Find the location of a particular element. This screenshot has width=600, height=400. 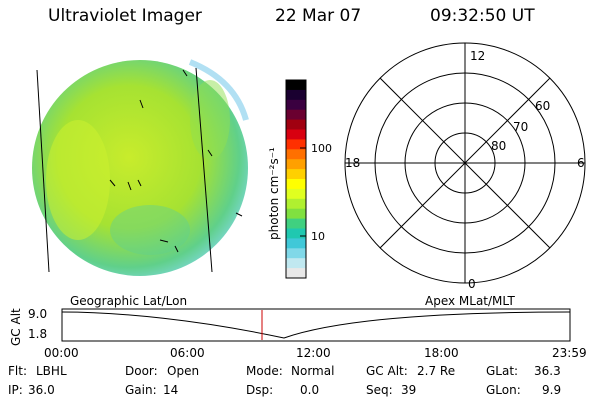

status-ip-key: IP: is located at coordinates (15, 390).